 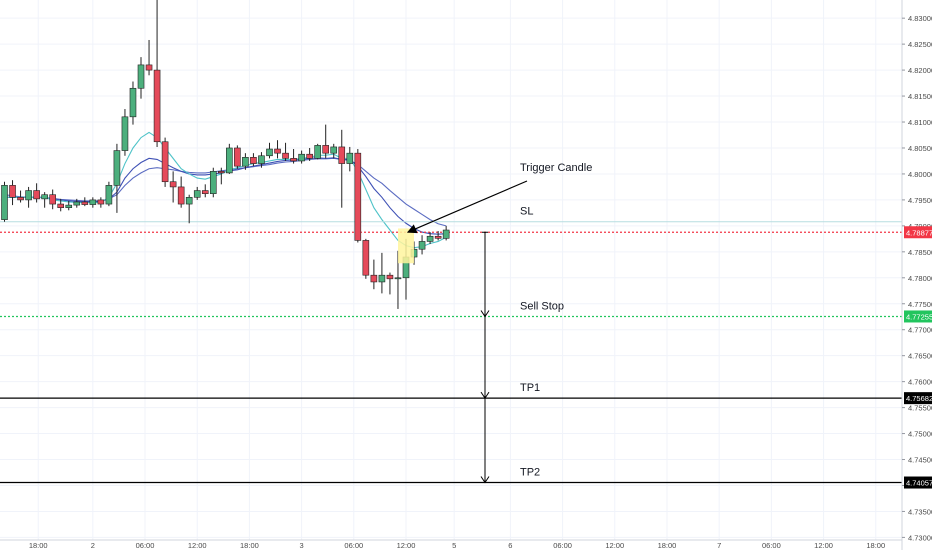 What do you see at coordinates (920, 537) in the screenshot?
I see `price-tick-label: 4.73000` at bounding box center [920, 537].